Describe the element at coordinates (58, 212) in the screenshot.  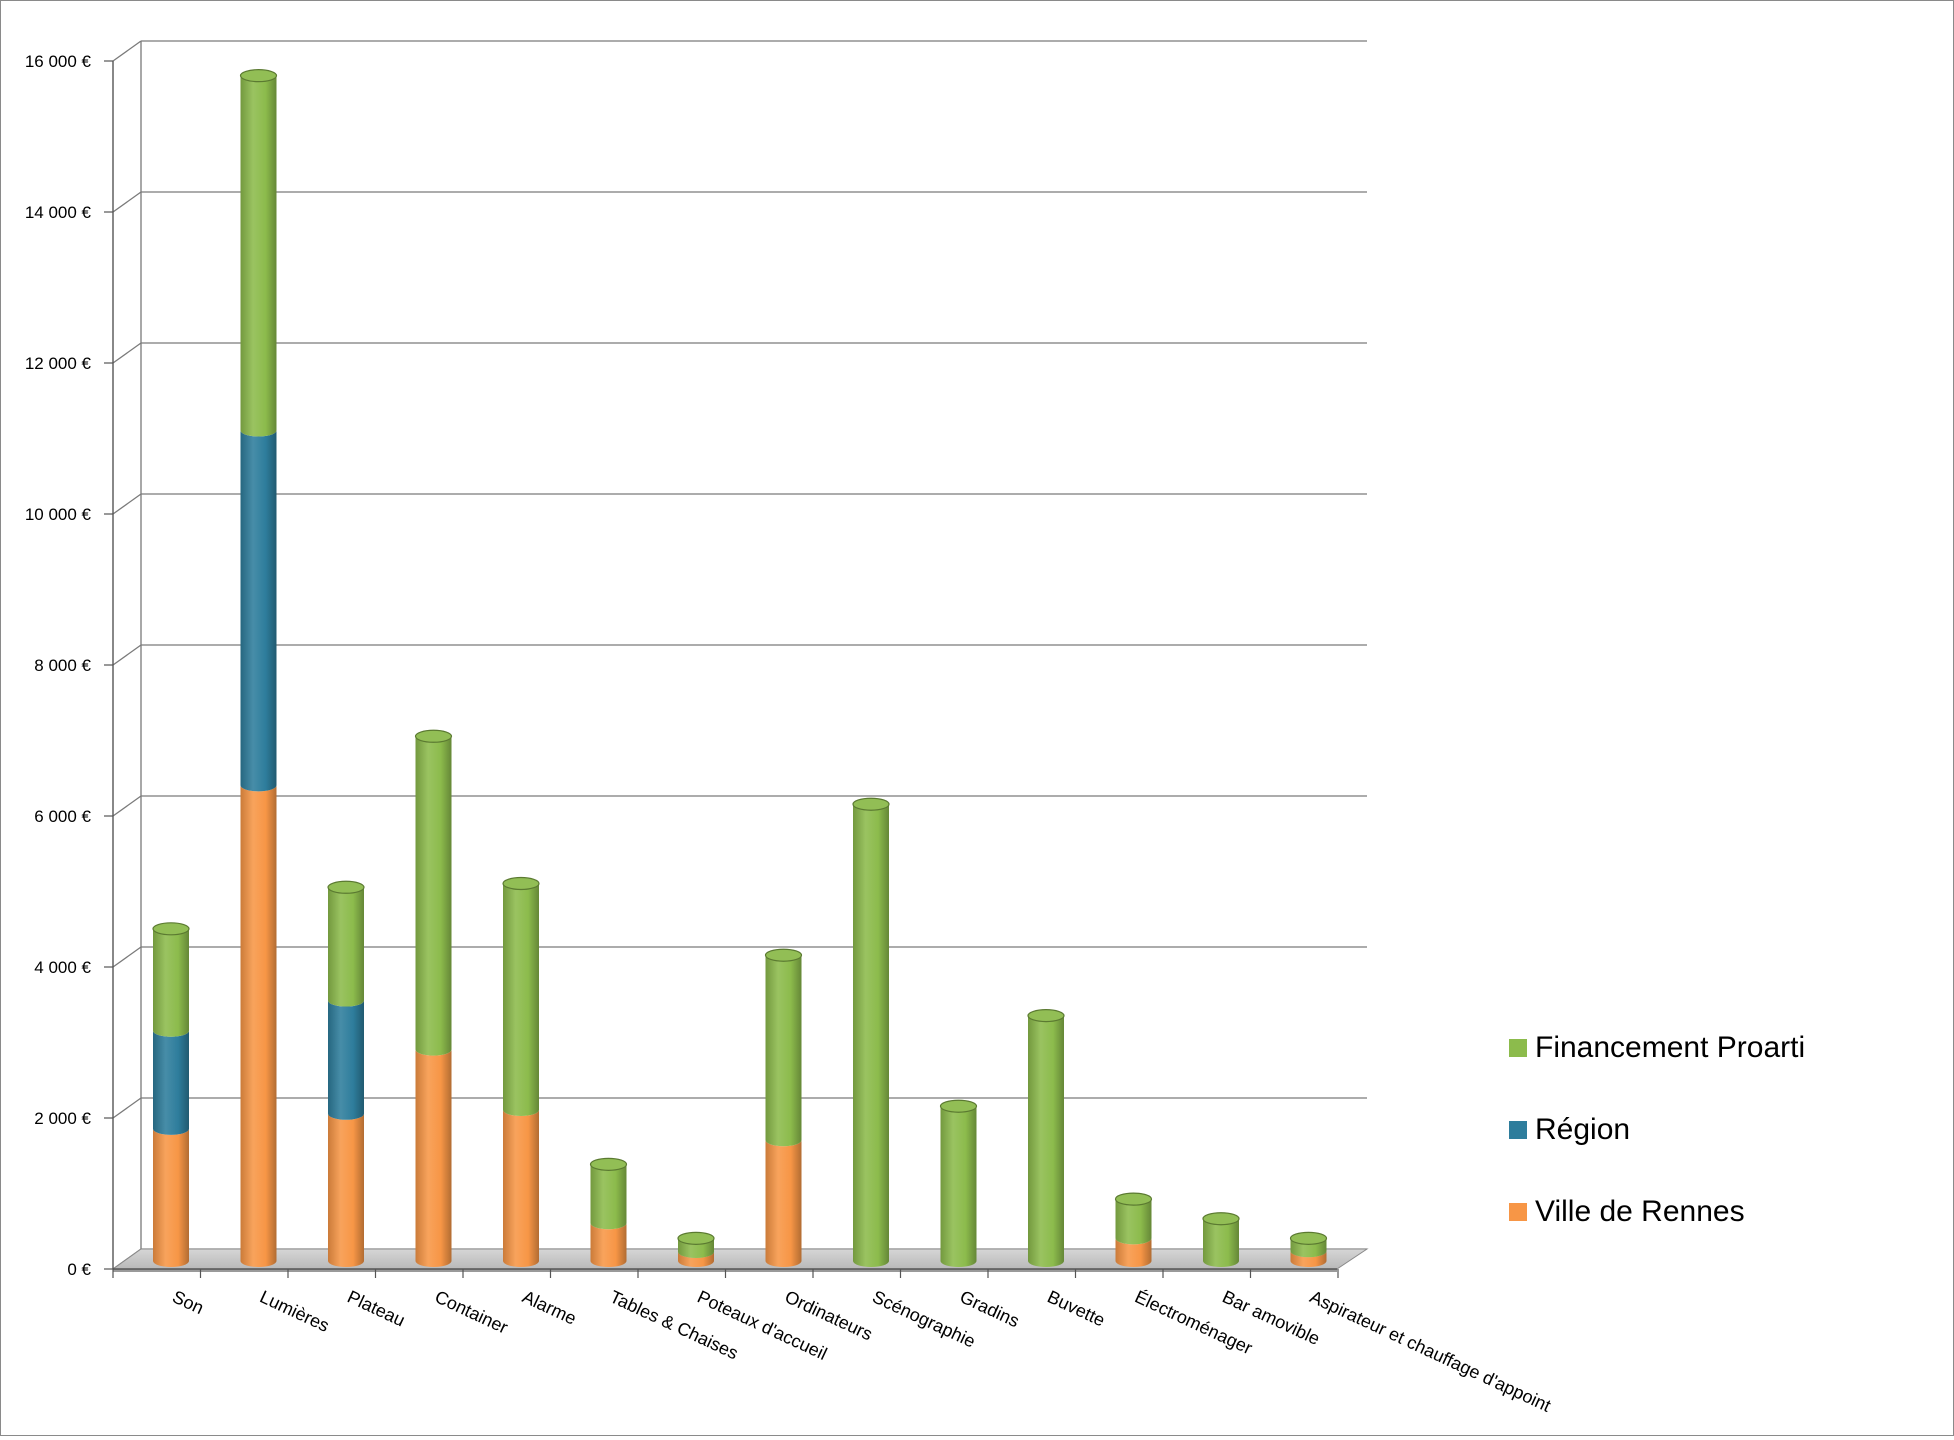
I see `y-tick-label: 14 000 €` at that location.